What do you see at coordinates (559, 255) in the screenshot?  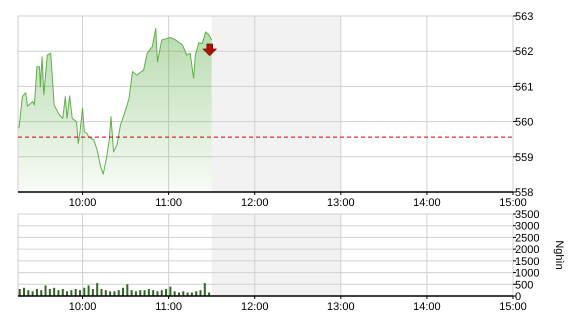 I see `y-axis-title: Nghìn` at bounding box center [559, 255].